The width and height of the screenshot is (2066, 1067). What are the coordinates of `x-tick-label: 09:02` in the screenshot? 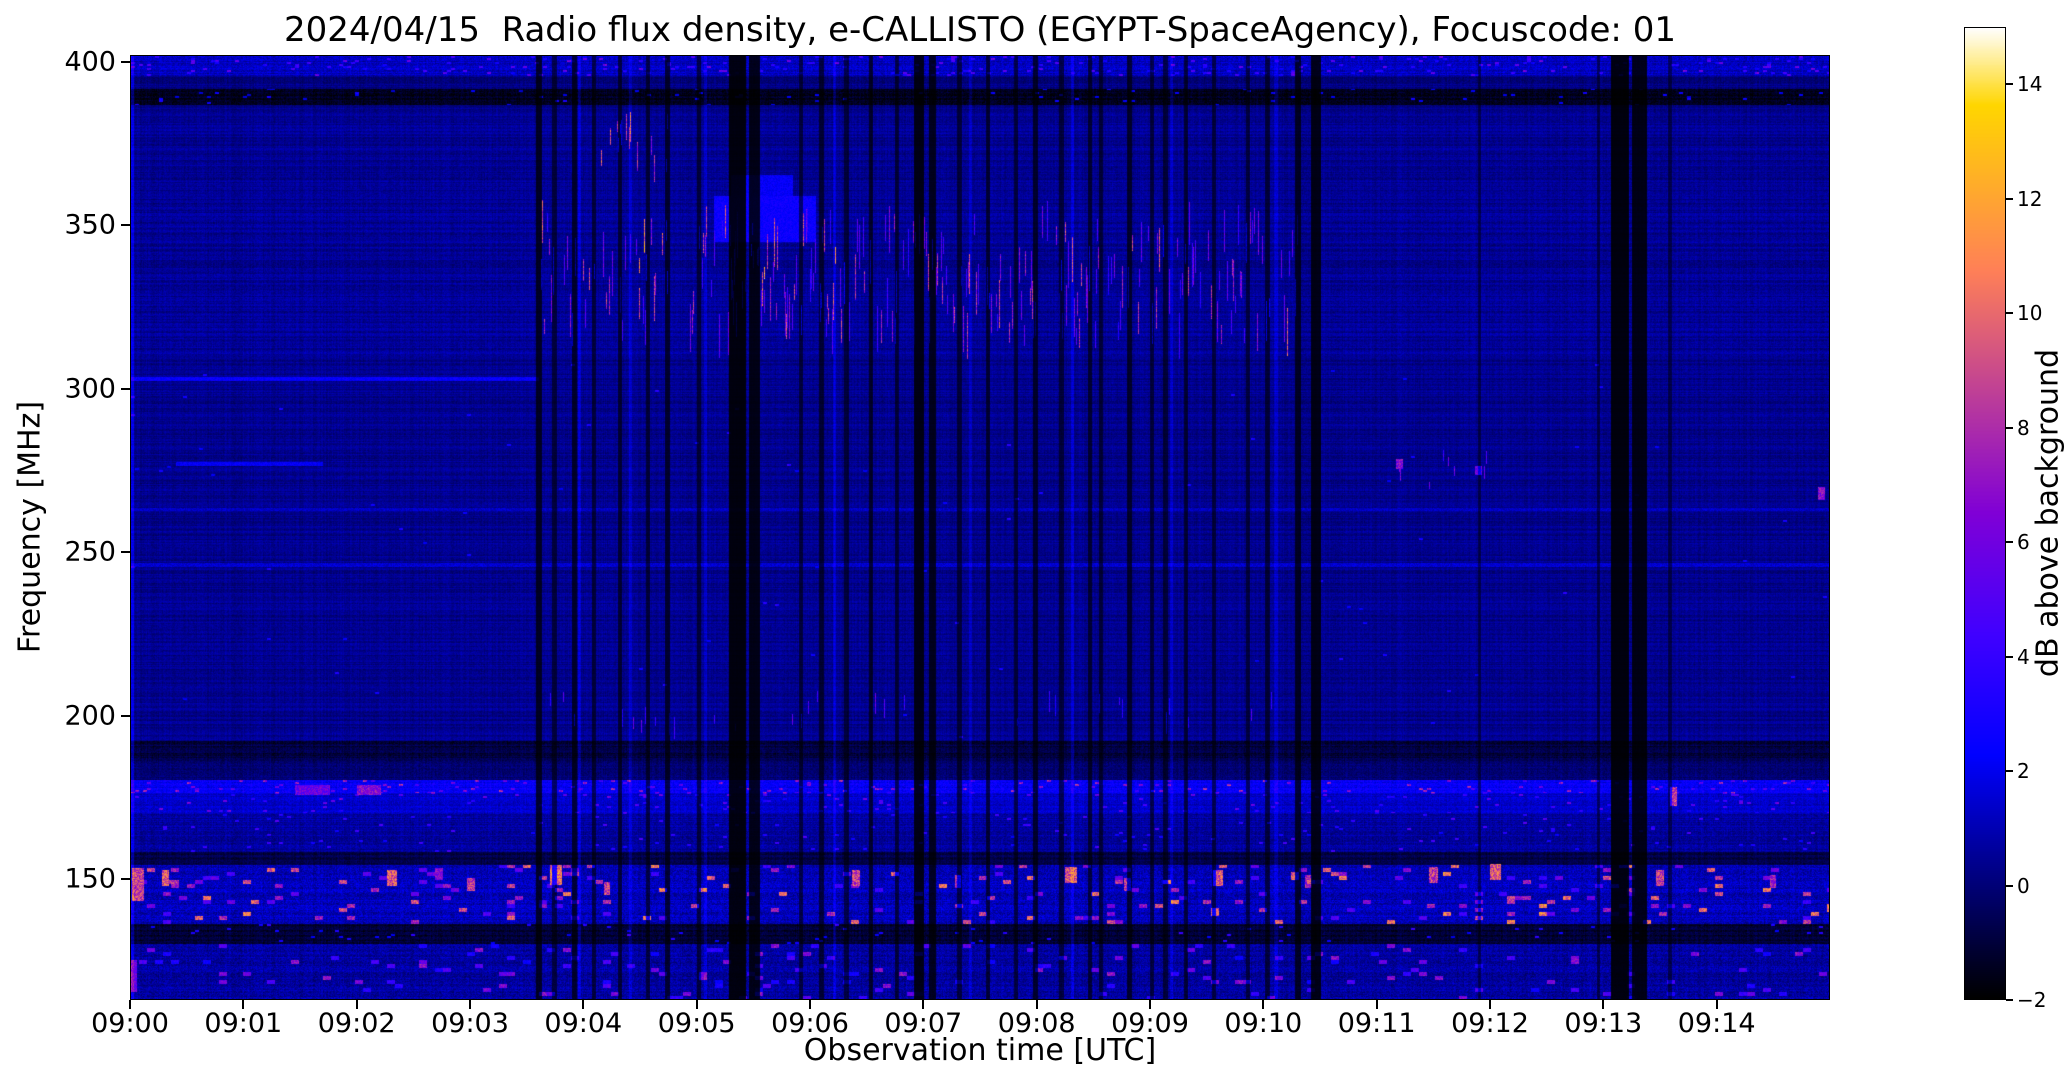 It's located at (356, 1023).